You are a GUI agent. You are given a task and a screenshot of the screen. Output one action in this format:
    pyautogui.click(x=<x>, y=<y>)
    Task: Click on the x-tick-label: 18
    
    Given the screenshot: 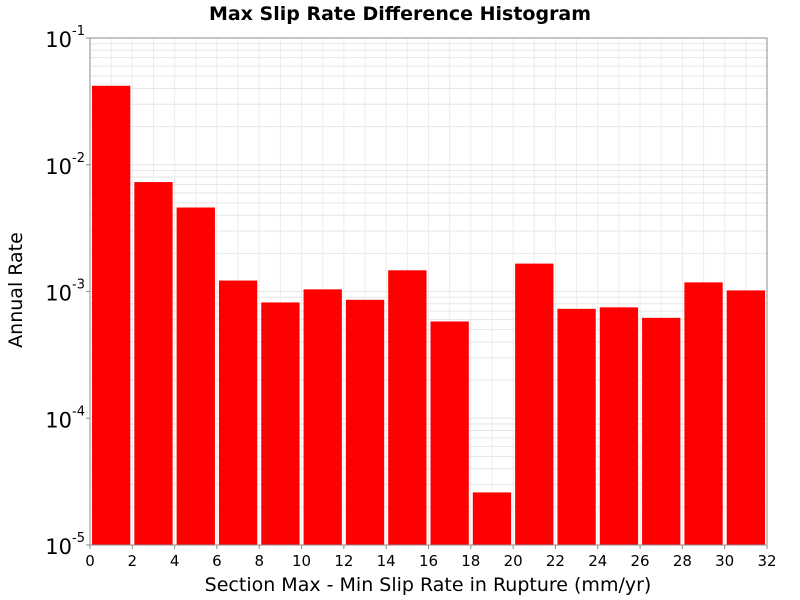 What is the action you would take?
    pyautogui.click(x=470, y=561)
    